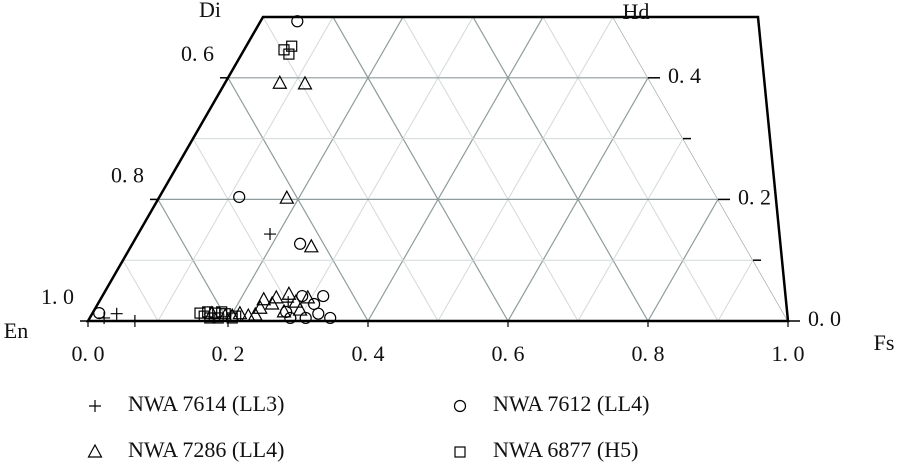  I want to click on y-tick-label: 0. 2, so click(754, 196).